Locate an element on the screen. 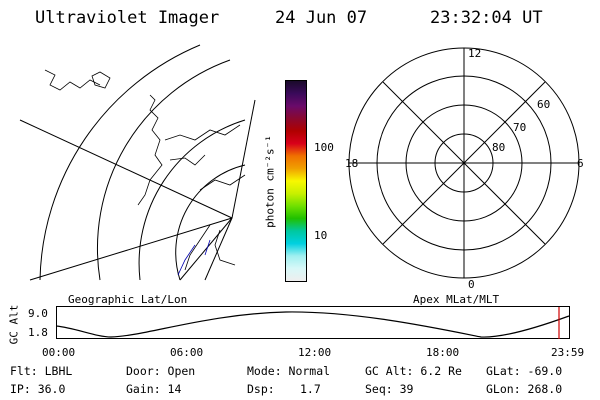 The image size is (600, 400). time-tick-1800: 18:00 is located at coordinates (443, 352).